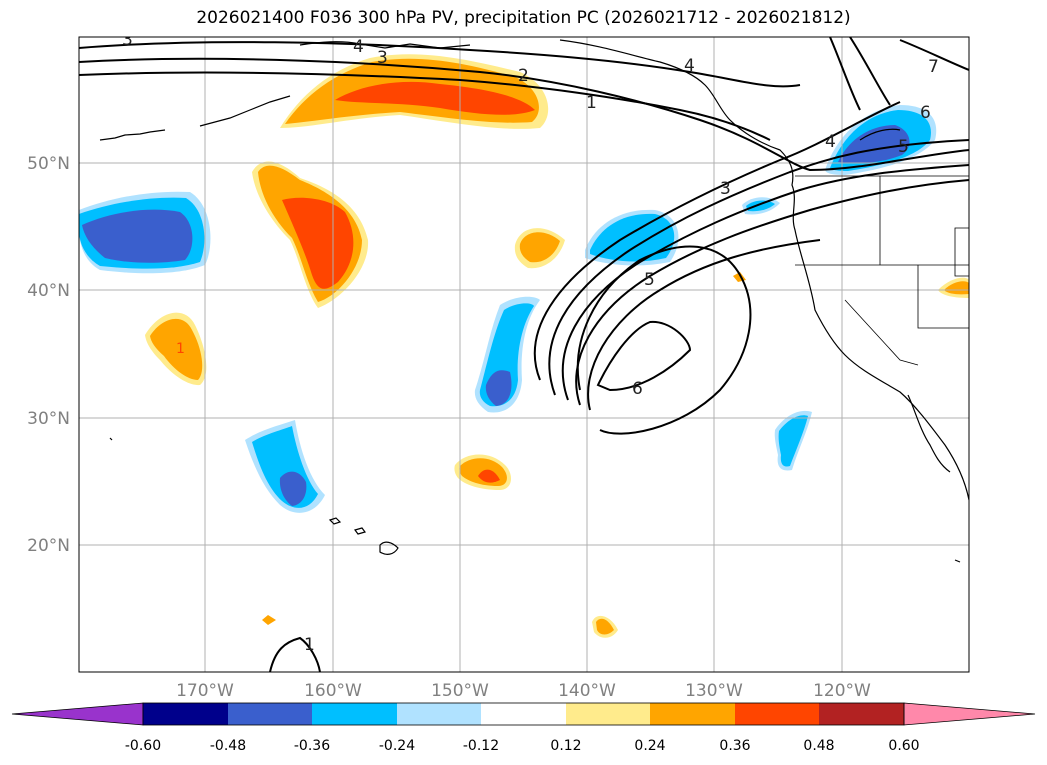 The width and height of the screenshot is (1047, 765). I want to click on lat-labels: 50°N 40°N 30°N 20°N, so click(48, 355).